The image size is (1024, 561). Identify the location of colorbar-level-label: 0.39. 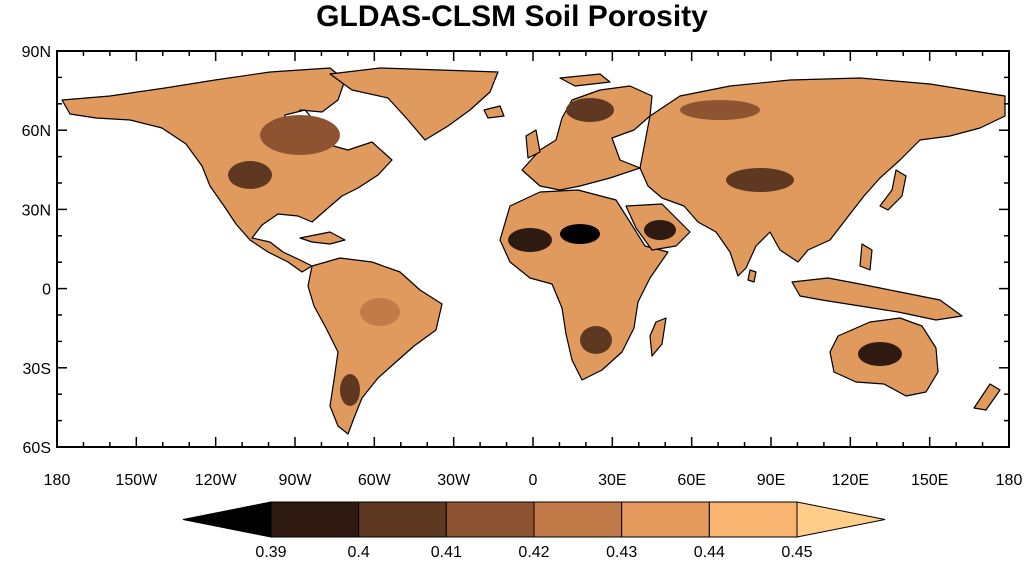
(270, 552).